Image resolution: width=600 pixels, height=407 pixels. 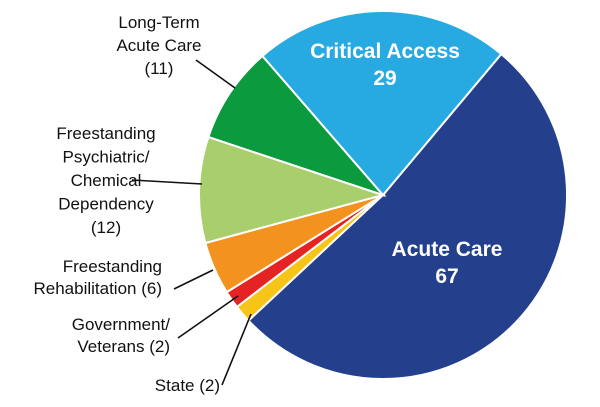 I want to click on leader-line-government-veterans, so click(x=208, y=317).